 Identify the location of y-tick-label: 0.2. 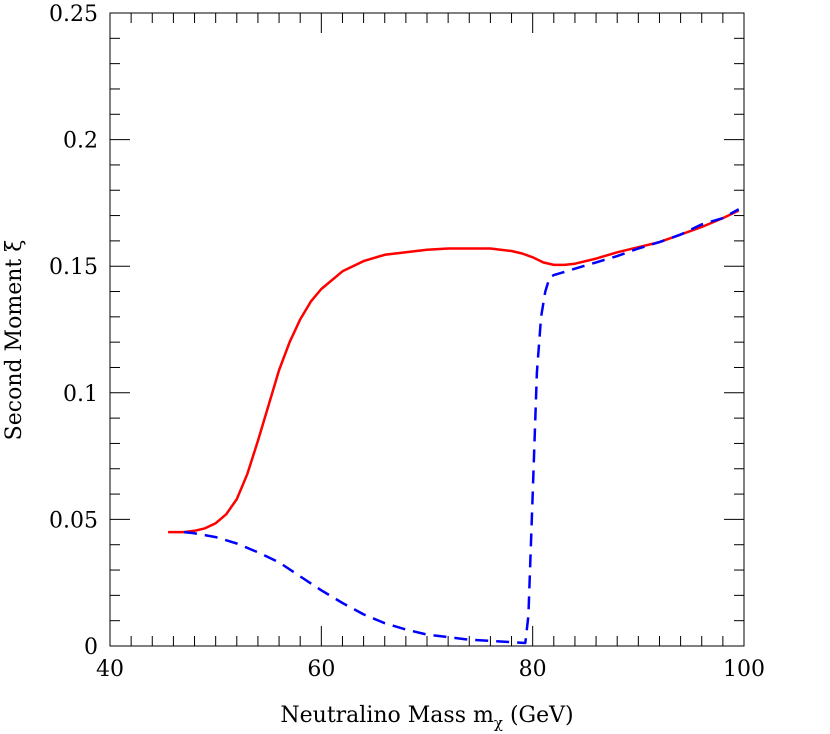
(80, 141).